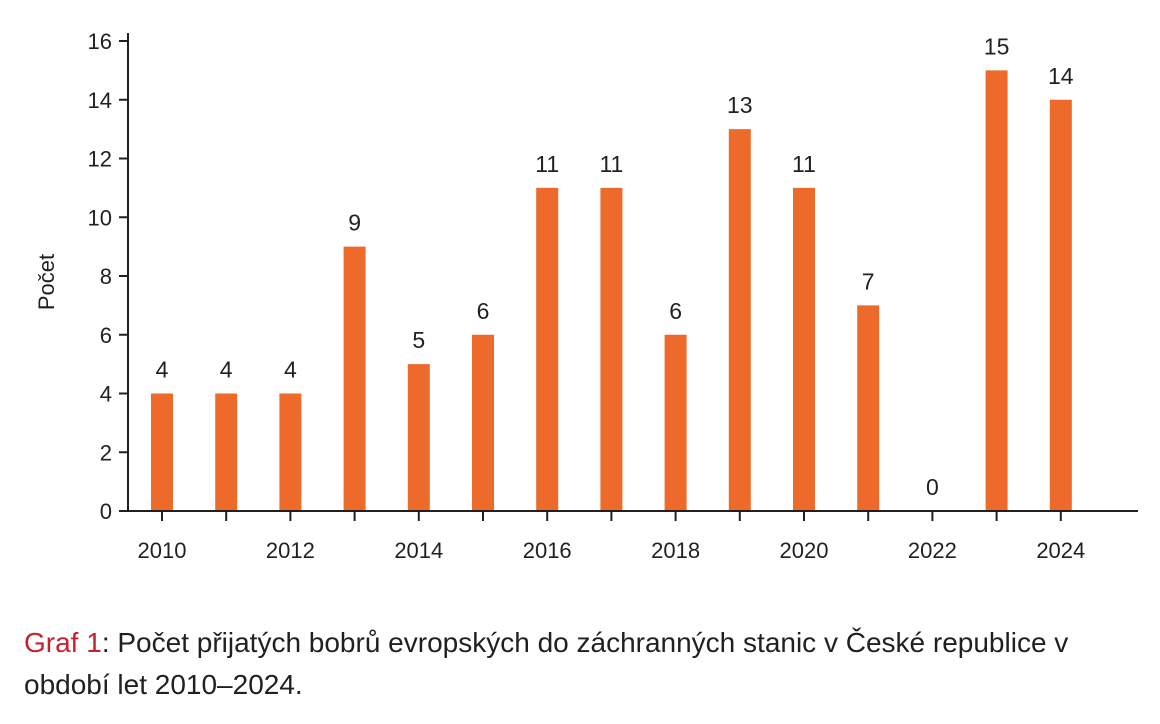  What do you see at coordinates (418, 437) in the screenshot?
I see `bar-2014` at bounding box center [418, 437].